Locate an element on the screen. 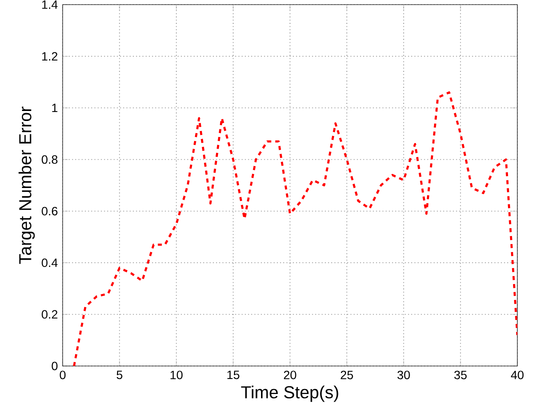  y-tick-label: 1.2 is located at coordinates (50, 56).